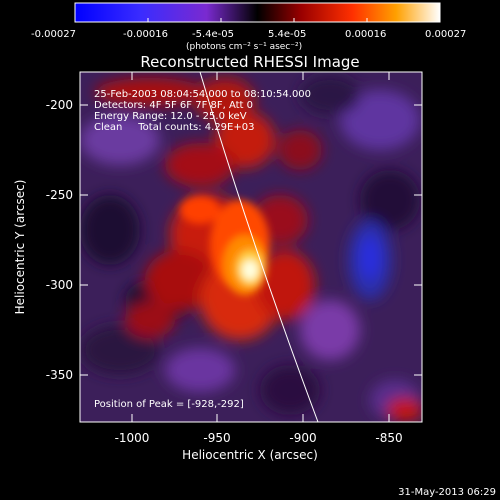 The width and height of the screenshot is (500, 500). Describe the element at coordinates (132, 438) in the screenshot. I see `x-tick-label: -1000` at that location.